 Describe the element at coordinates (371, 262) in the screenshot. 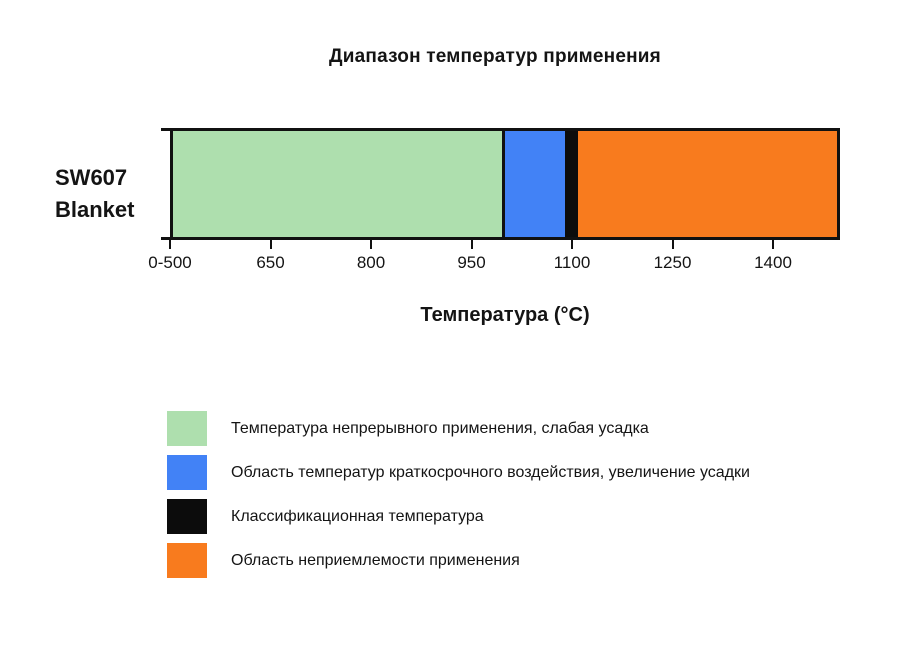

I see `x-axis-tick-label: 800` at that location.